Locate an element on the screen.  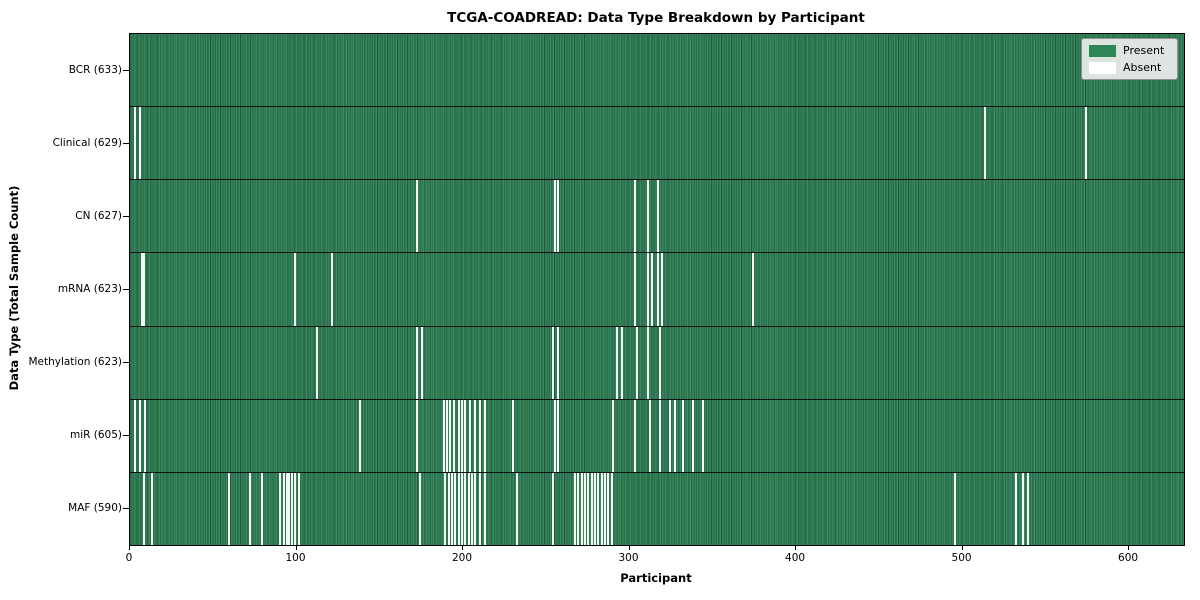
heatmap-row-mrna is located at coordinates (657, 290).